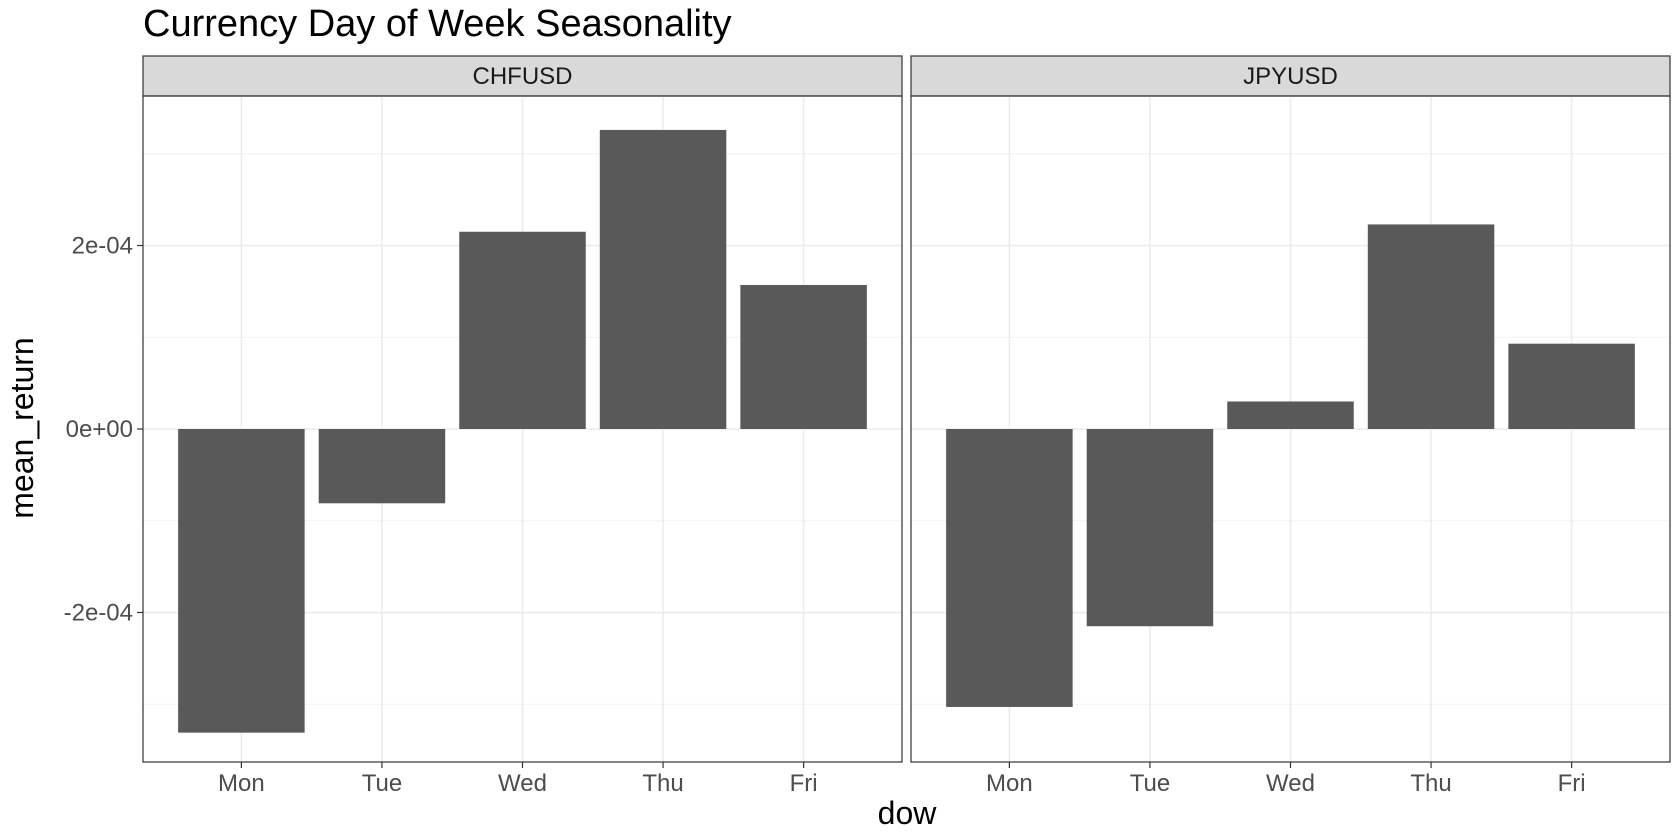  Describe the element at coordinates (22, 427) in the screenshot. I see `y-axis-title: mean_return` at that location.